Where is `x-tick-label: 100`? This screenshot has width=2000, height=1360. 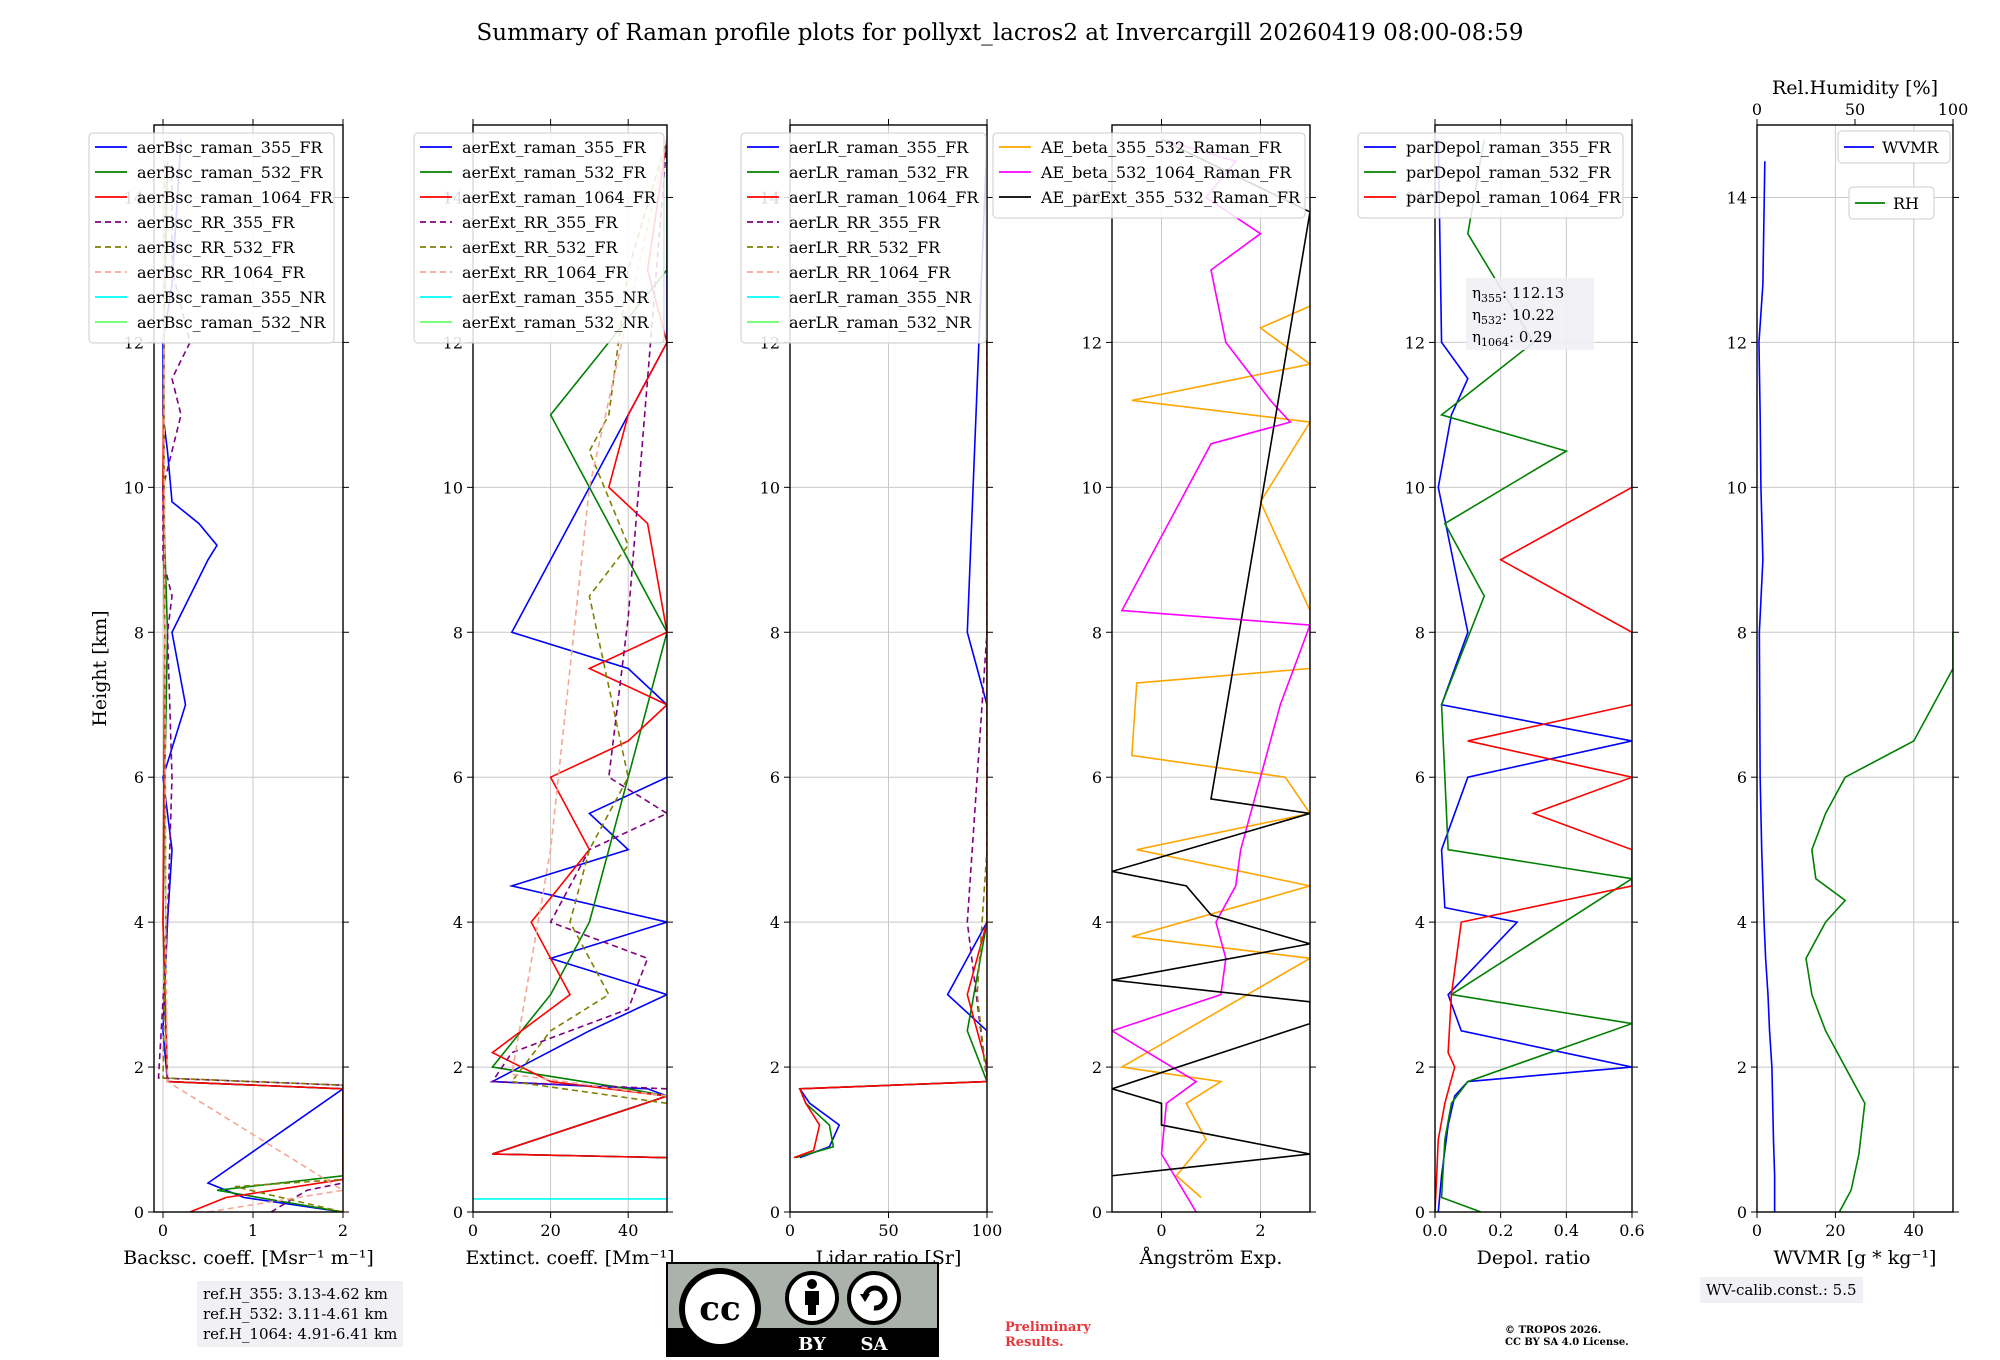 x-tick-label: 100 is located at coordinates (987, 1230).